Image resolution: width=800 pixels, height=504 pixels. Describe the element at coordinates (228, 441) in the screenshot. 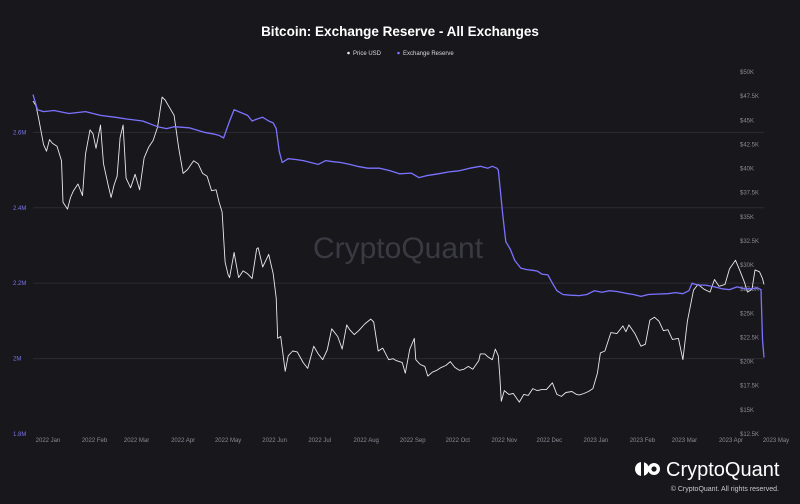

I see `x-tick-label: 2022 May` at that location.